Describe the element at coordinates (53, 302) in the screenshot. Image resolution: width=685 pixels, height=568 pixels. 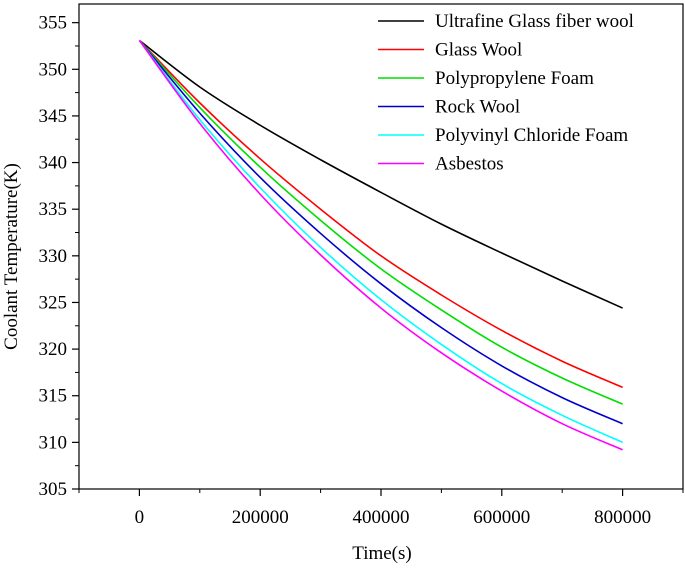
I see `y-tick-label: 325` at that location.